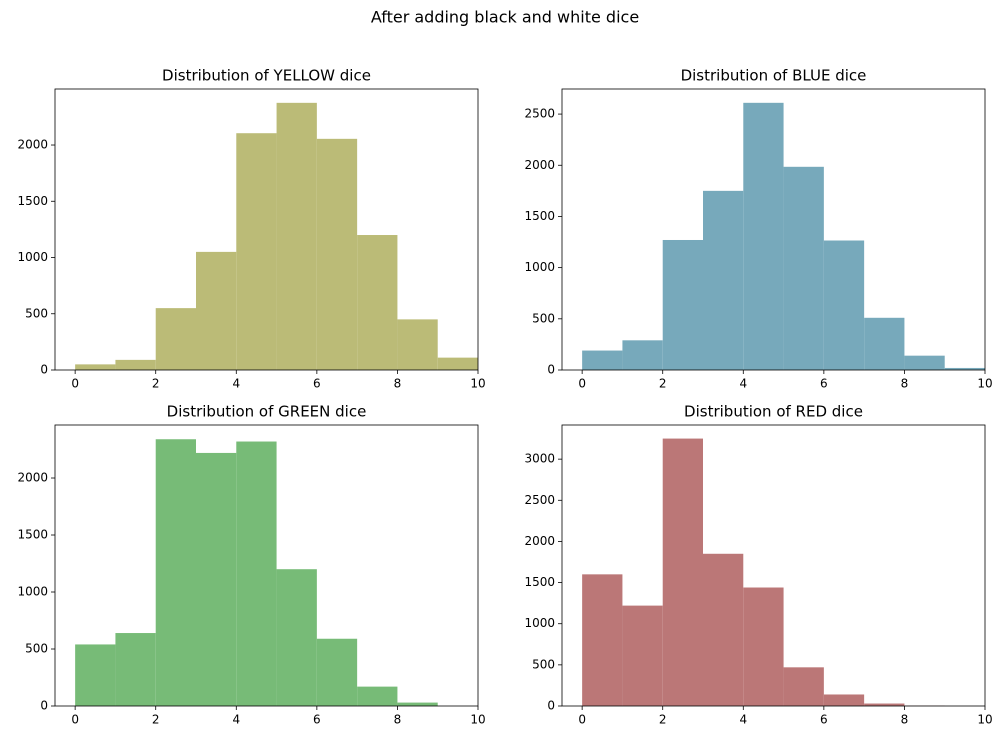 The image size is (1003, 739). I want to click on subplot-title: Distribution of BLUE dice, so click(774, 76).